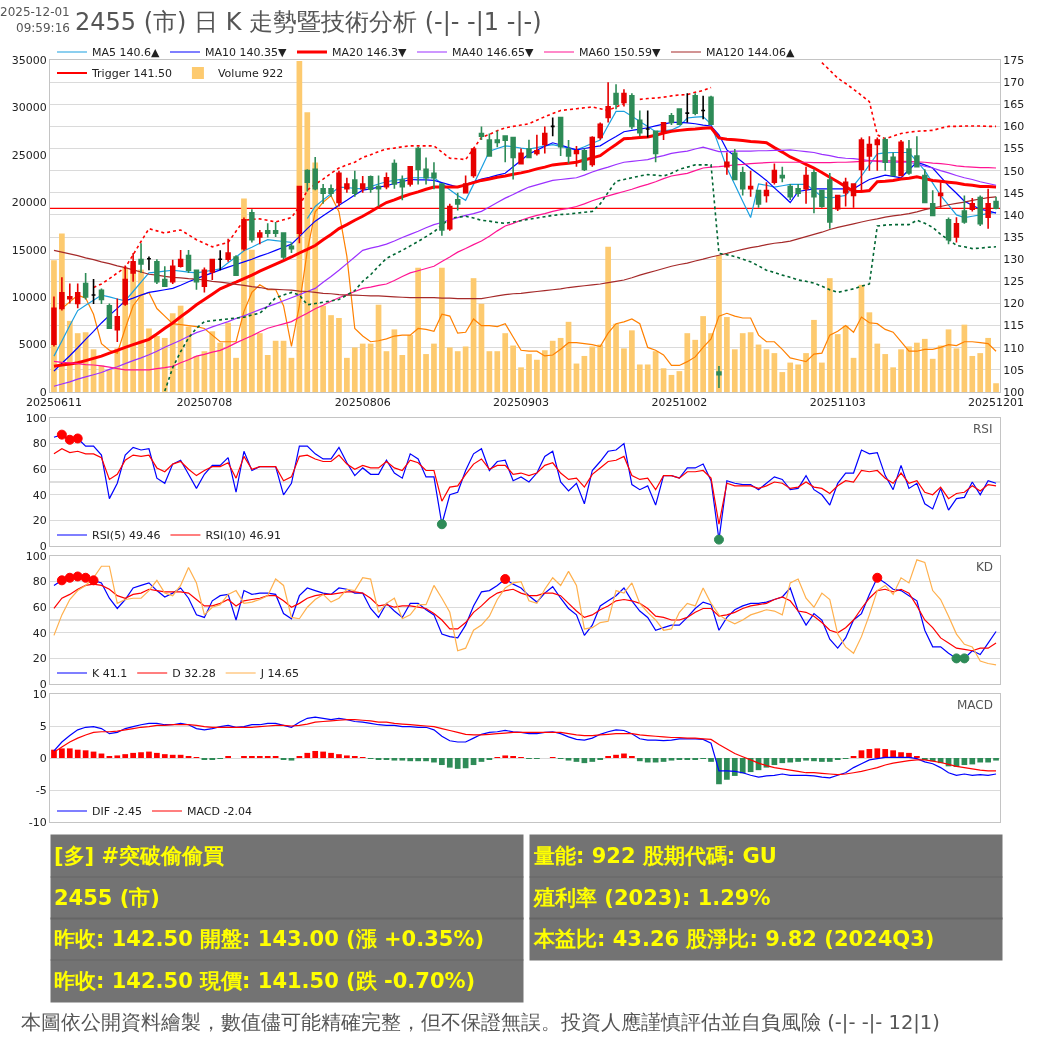 This screenshot has height=1040, width=1040. Describe the element at coordinates (39, 495) in the screenshot. I see `y-tick-label: 40` at that location.